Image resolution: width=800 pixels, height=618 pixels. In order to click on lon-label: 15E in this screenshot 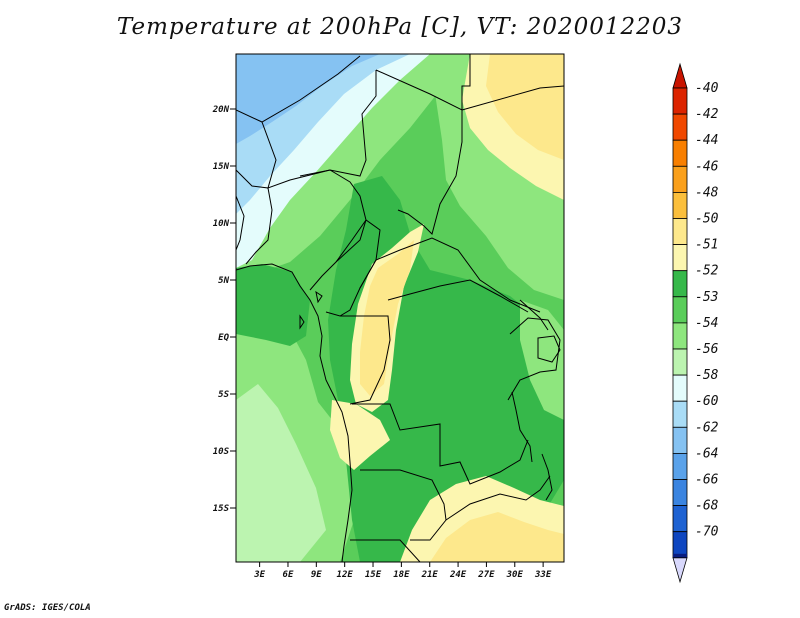, I will do `click(373, 575)`.